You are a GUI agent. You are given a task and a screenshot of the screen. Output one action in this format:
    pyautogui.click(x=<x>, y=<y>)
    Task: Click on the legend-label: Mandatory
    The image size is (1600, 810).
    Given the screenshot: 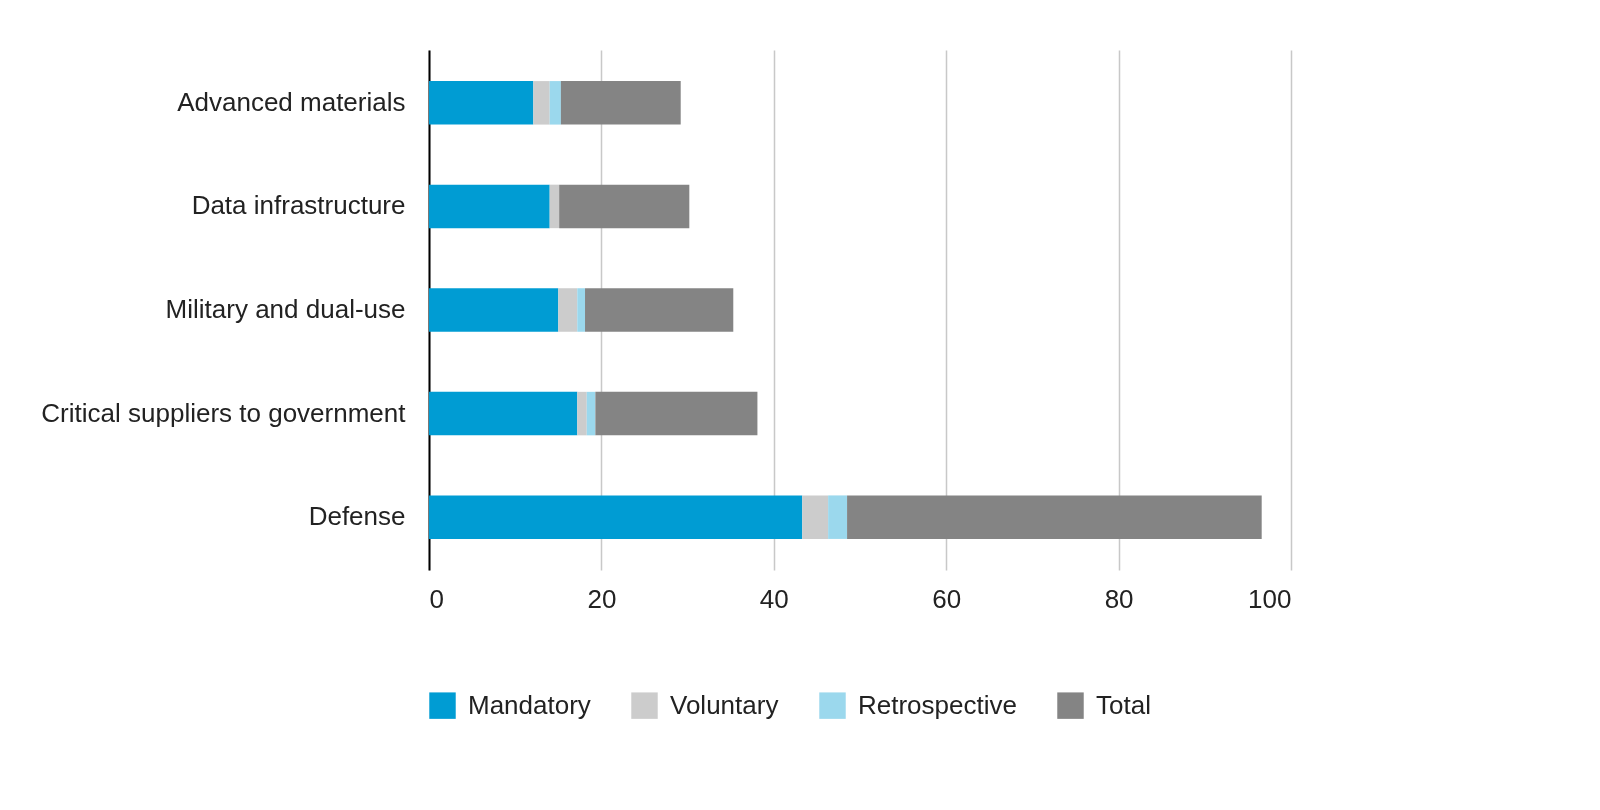 What is the action you would take?
    pyautogui.click(x=529, y=704)
    